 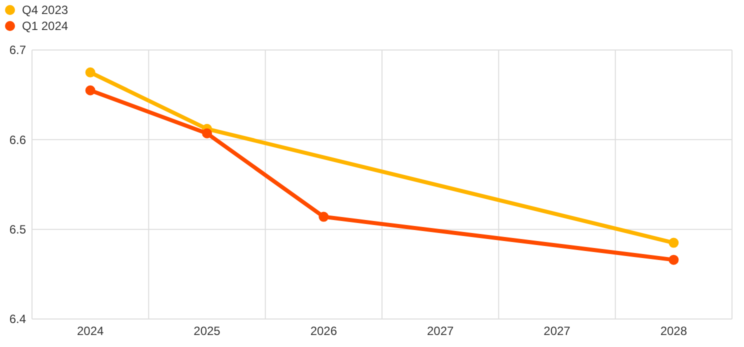 What do you see at coordinates (17, 229) in the screenshot?
I see `y-tick-label: 6.5` at bounding box center [17, 229].